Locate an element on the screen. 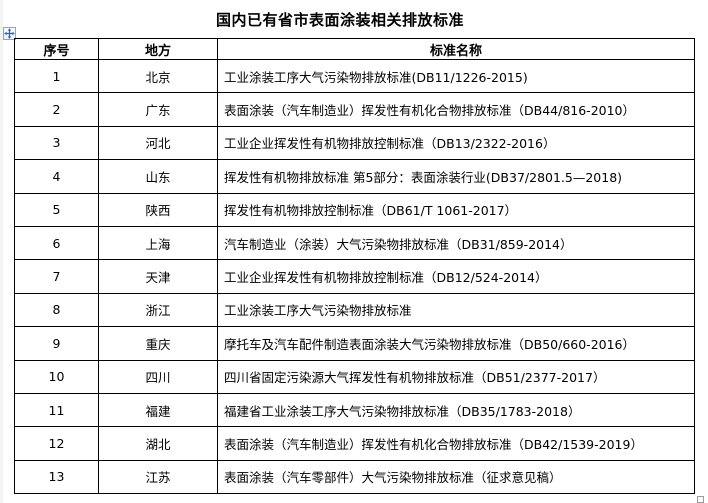 This screenshot has width=708, height=503. cell-no: 9 is located at coordinates (56, 343).